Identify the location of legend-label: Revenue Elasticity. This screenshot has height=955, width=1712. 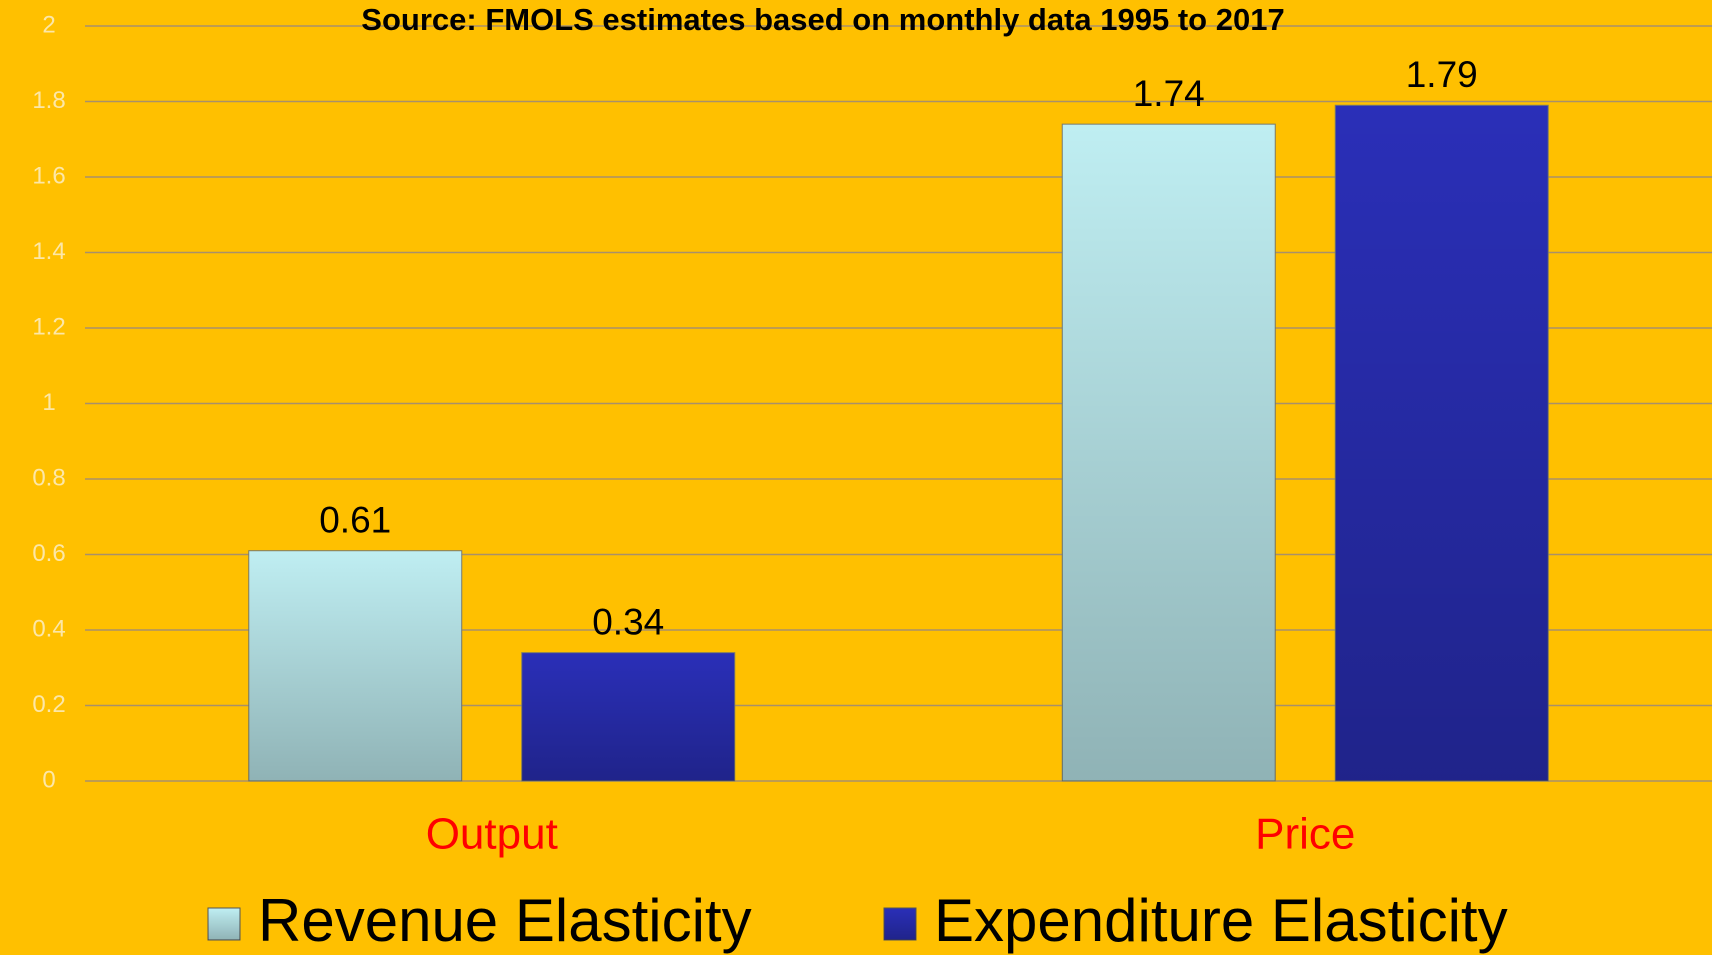
(505, 920).